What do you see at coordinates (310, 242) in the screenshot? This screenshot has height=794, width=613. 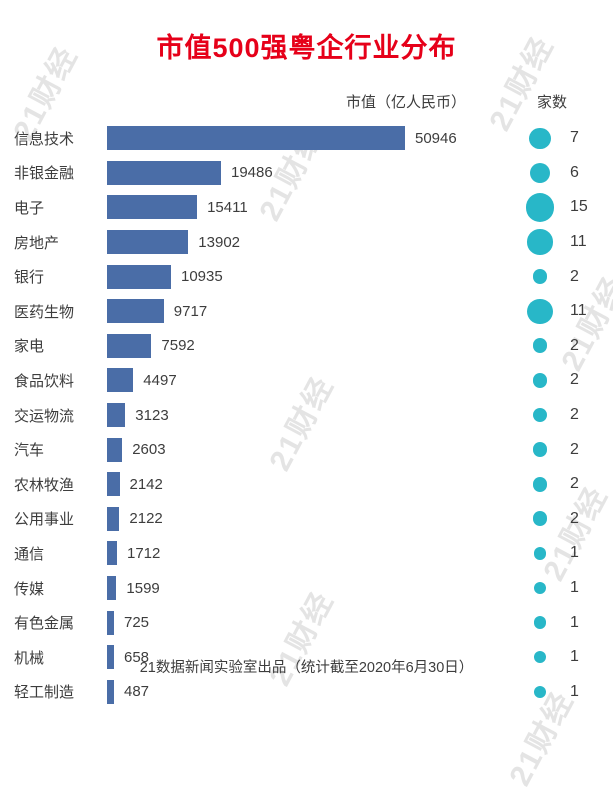 I see `bar-track: 13902` at bounding box center [310, 242].